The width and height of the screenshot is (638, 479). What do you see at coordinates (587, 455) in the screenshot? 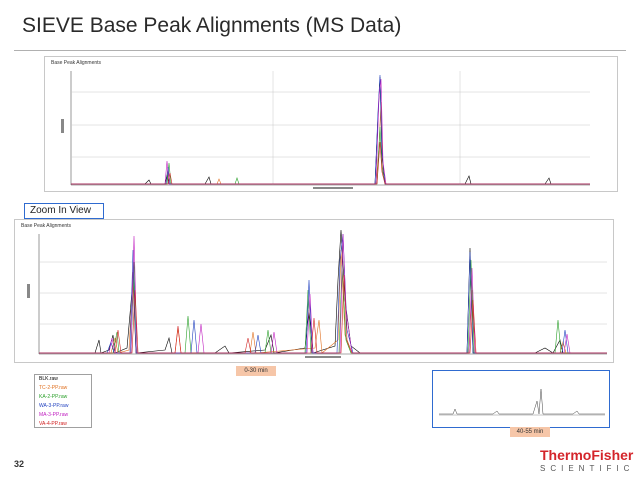
I see `logo-brand-name: ThermoFisher` at bounding box center [587, 455].